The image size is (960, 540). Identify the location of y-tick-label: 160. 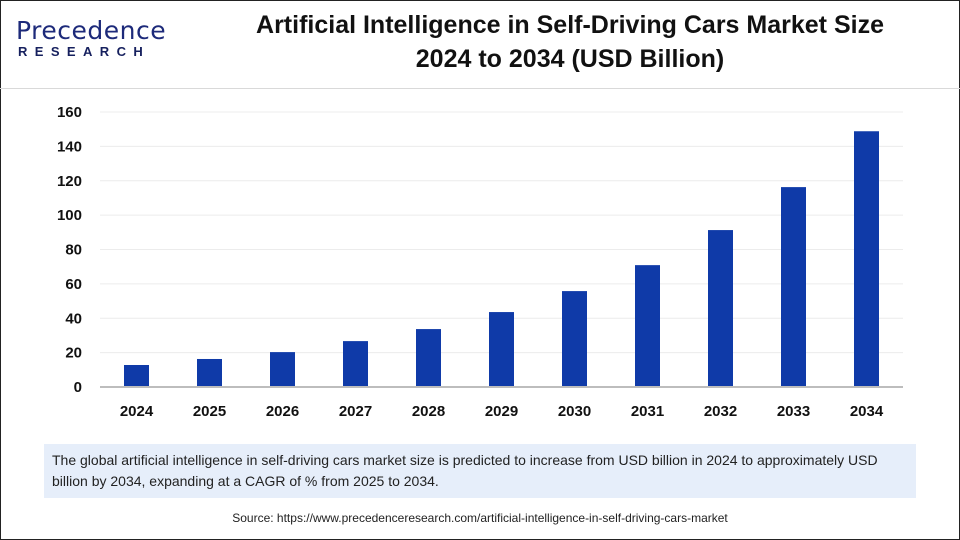
(69, 112).